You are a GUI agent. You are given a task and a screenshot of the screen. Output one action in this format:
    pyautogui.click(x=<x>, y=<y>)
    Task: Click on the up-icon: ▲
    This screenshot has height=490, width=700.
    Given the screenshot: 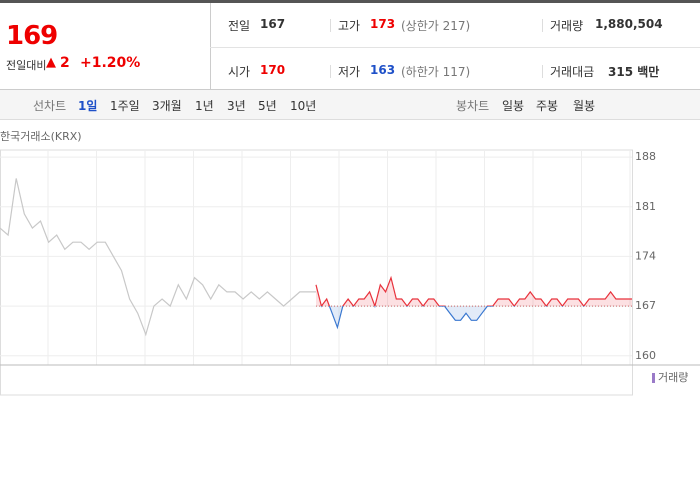 What is the action you would take?
    pyautogui.click(x=51, y=62)
    